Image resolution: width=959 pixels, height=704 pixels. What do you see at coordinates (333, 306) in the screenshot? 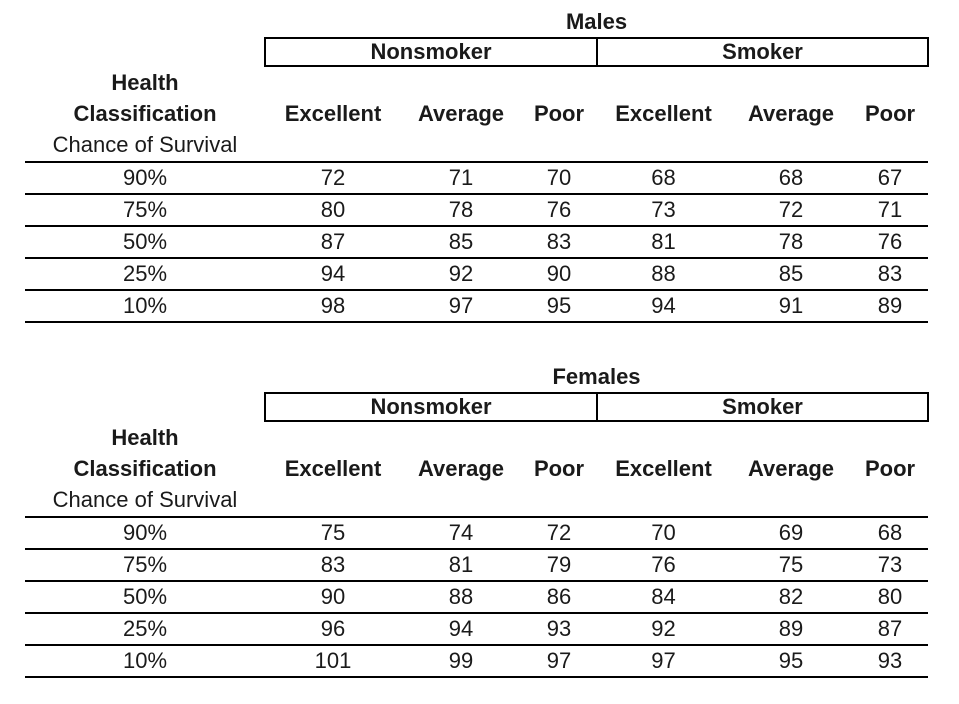
I see `age-value-cell: 98` at bounding box center [333, 306].